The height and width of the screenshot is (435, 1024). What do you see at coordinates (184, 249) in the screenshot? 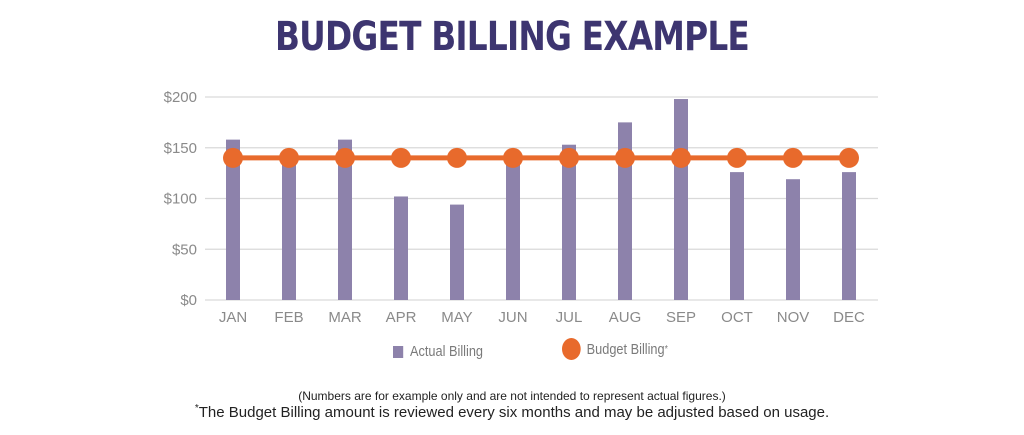
I see `y-tick-label: $50` at bounding box center [184, 249].